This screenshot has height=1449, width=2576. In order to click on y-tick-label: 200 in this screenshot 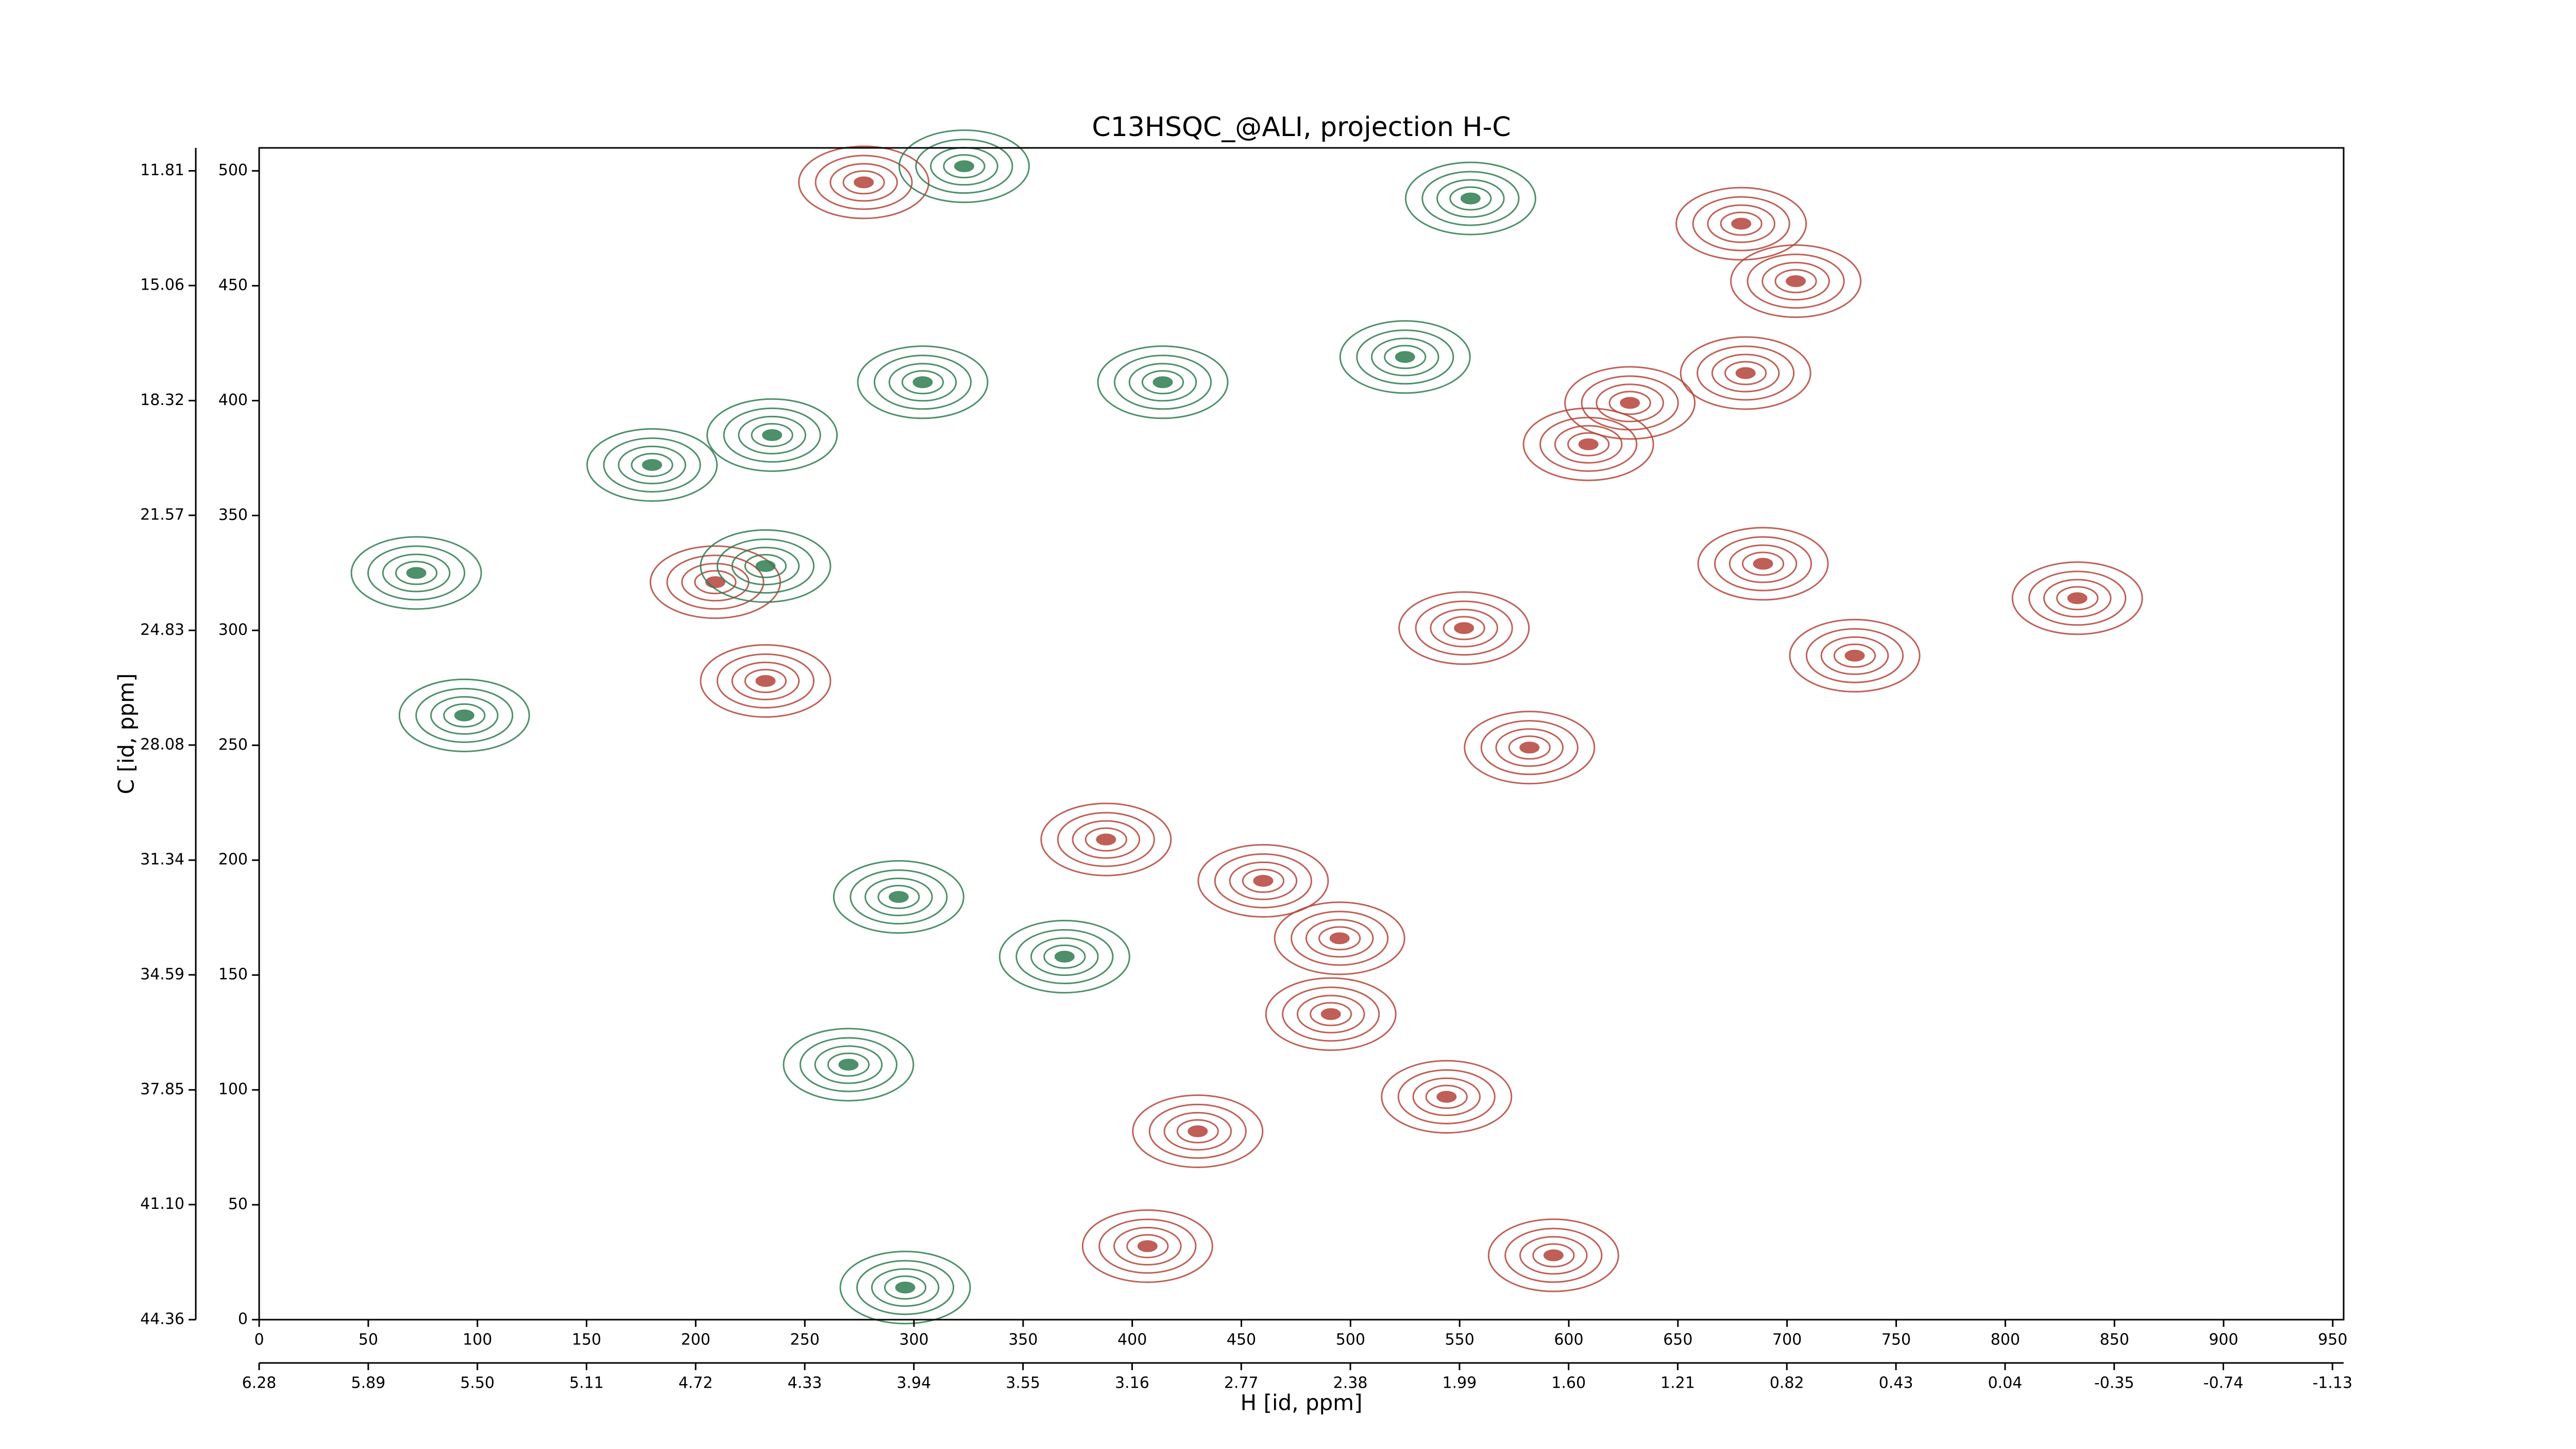, I will do `click(233, 860)`.